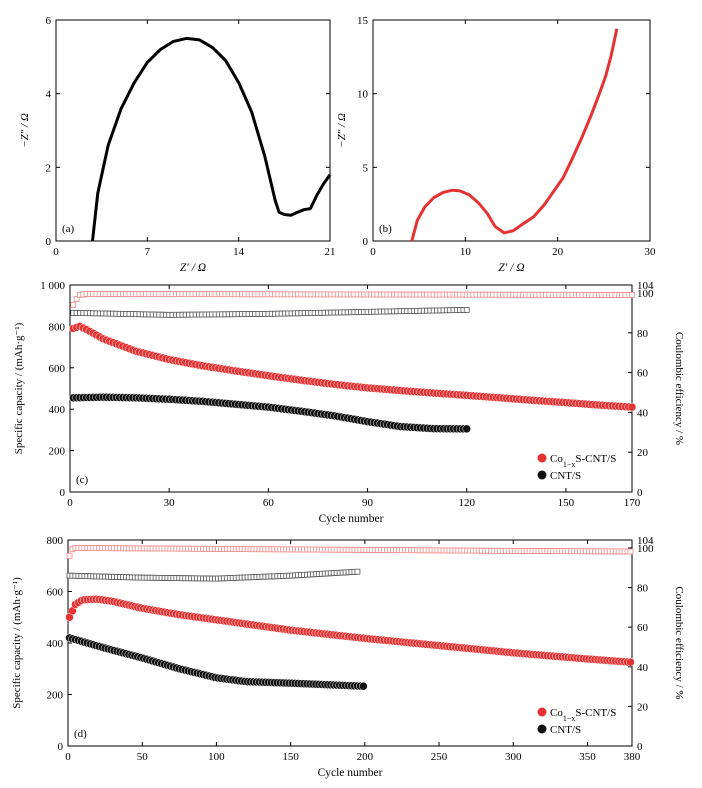 The height and width of the screenshot is (788, 702). What do you see at coordinates (269, 503) in the screenshot?
I see `x-tick-label: 60` at bounding box center [269, 503].